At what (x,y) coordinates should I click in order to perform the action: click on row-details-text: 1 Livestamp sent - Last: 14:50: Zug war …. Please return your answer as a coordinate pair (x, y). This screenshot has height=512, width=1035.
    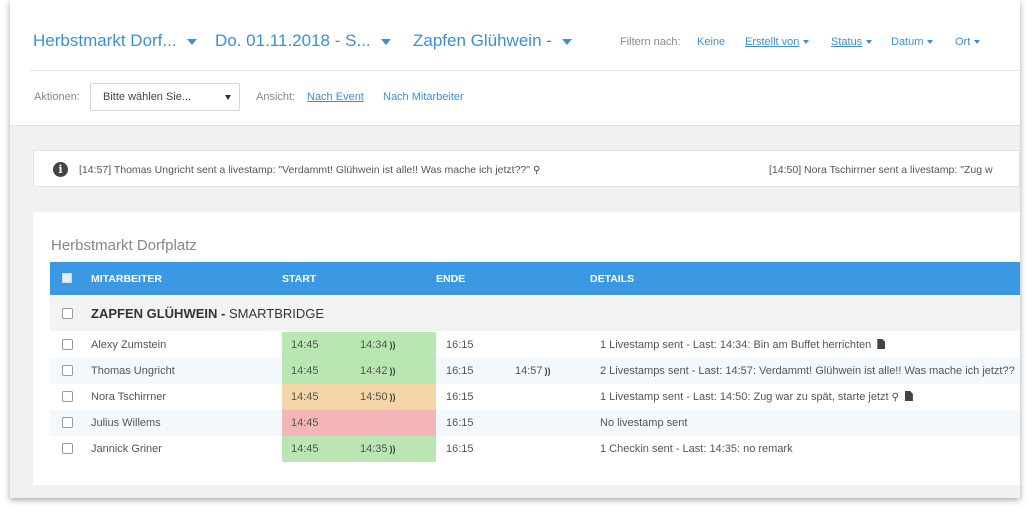
    Looking at the image, I should click on (744, 397).